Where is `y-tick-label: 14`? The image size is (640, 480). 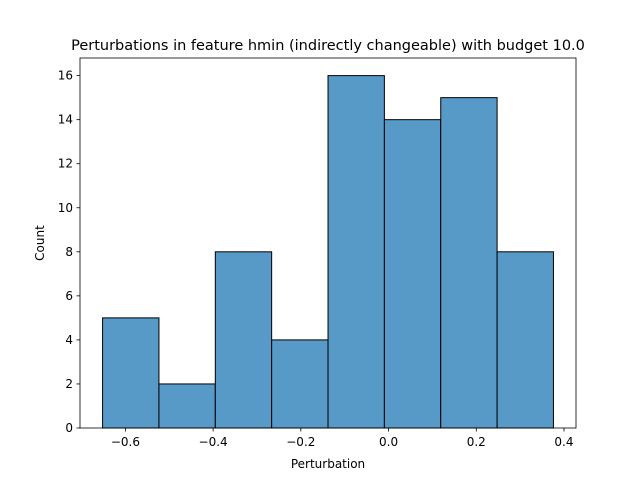
y-tick-label: 14 is located at coordinates (65, 120).